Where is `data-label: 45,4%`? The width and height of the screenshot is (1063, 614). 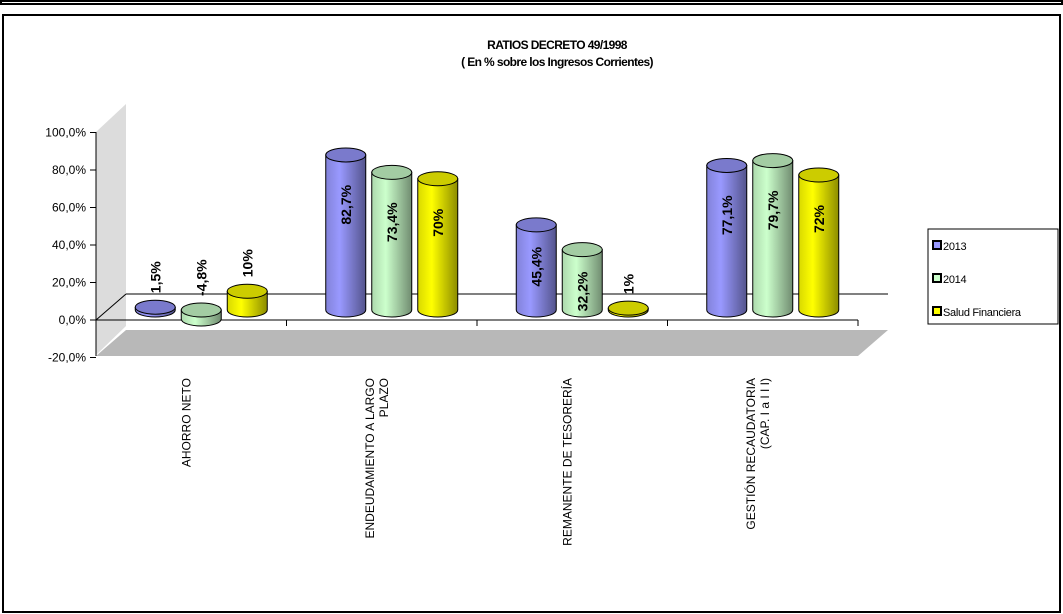 data-label: 45,4% is located at coordinates (536, 266).